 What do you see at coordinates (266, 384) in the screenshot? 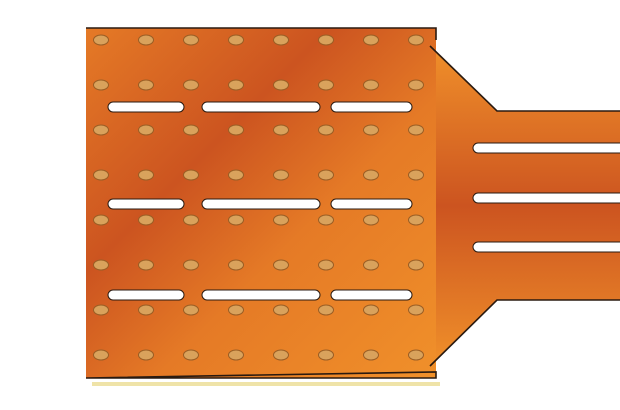
I see `panel-shadow` at bounding box center [266, 384].